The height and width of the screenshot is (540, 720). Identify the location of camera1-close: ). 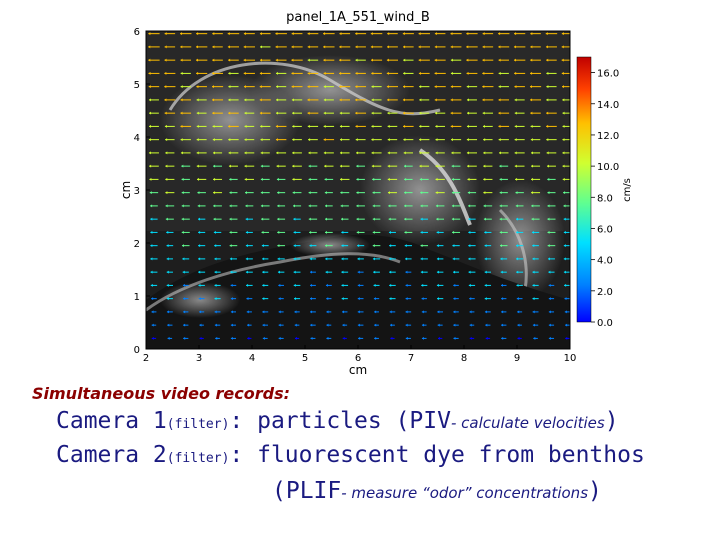
(611, 421).